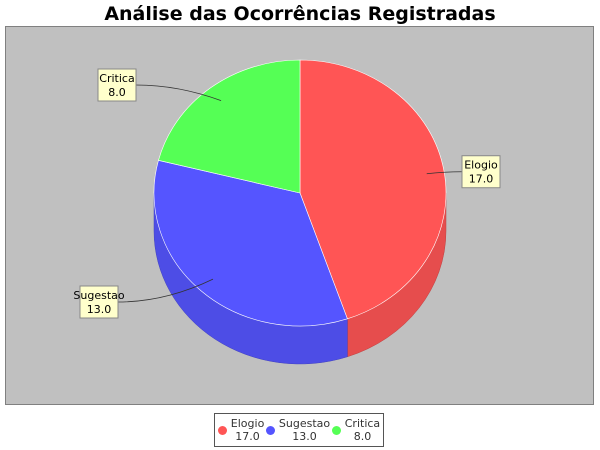 This screenshot has width=600, height=450. What do you see at coordinates (336, 430) in the screenshot?
I see `legend-swatch-critica` at bounding box center [336, 430].